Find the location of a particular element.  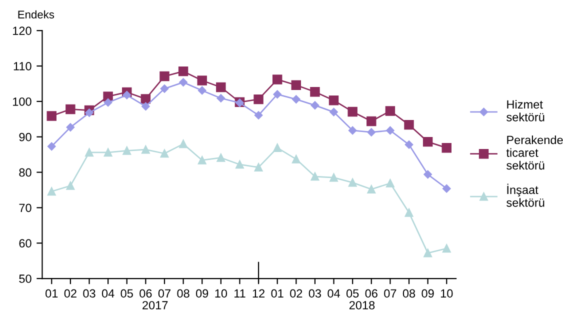

y-axis-title: Endeks is located at coordinates (36, 14).